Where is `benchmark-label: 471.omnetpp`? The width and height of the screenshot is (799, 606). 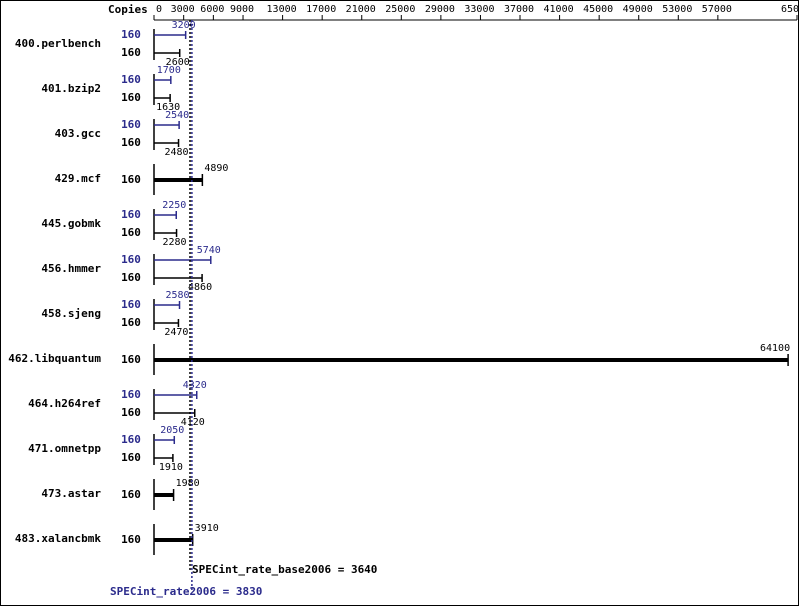 benchmark-label: 471.omnetpp is located at coordinates (64, 448).